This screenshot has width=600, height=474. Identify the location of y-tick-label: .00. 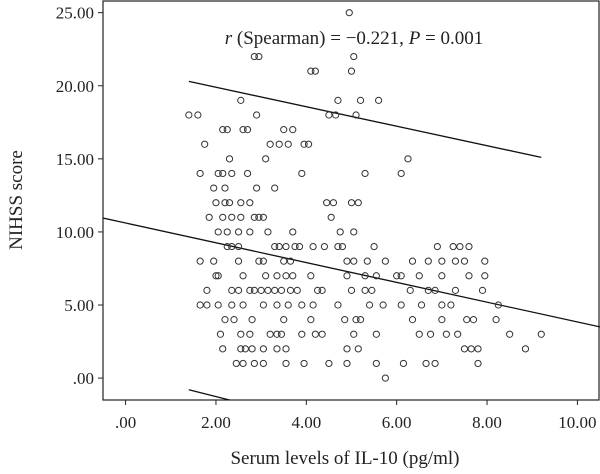
(83, 378).